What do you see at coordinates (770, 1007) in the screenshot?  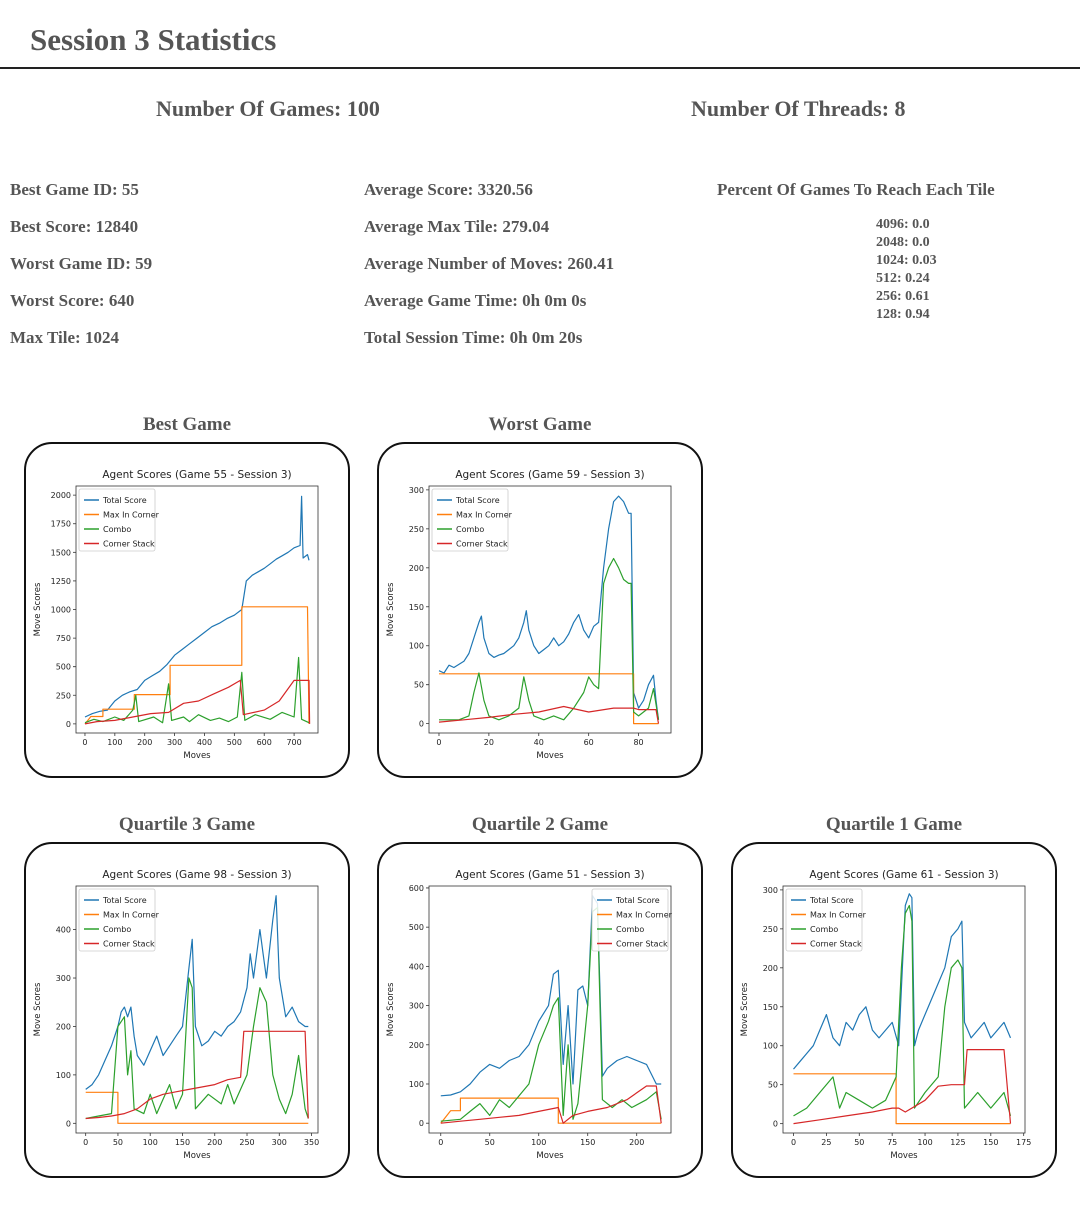 I see `y-tick-label: 150` at bounding box center [770, 1007].